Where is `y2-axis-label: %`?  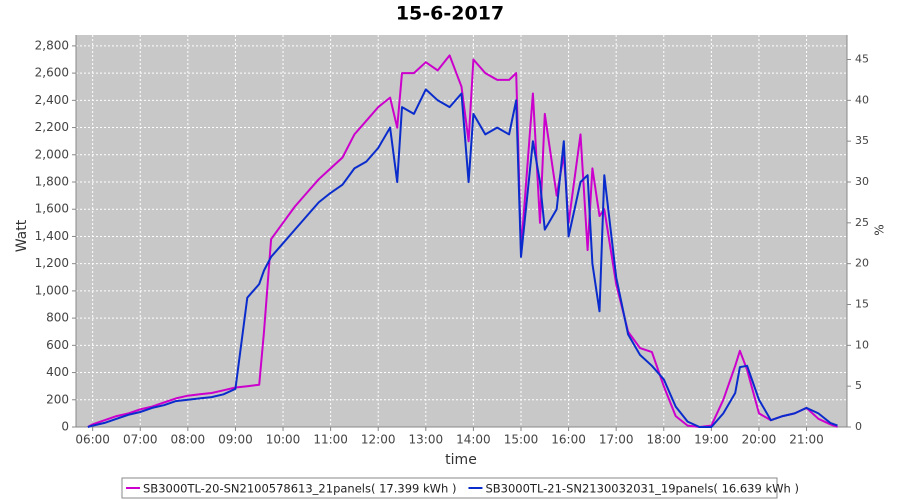
y2-axis-label: % is located at coordinates (880, 229).